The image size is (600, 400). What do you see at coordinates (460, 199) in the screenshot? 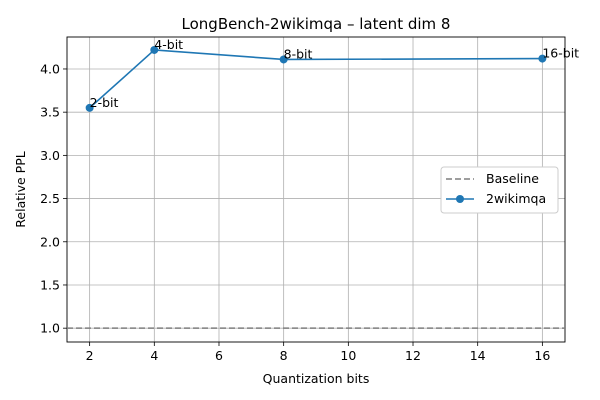
I see `legend-series-marker` at bounding box center [460, 199].